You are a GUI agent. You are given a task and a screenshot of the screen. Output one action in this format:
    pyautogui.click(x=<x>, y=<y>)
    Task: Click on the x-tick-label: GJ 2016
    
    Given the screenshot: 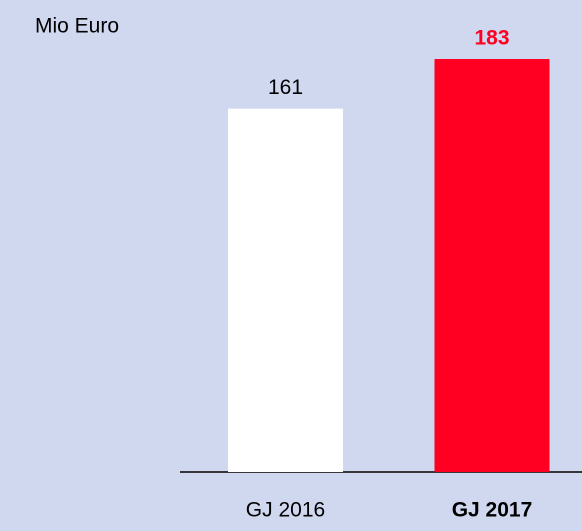 What is the action you would take?
    pyautogui.click(x=285, y=510)
    